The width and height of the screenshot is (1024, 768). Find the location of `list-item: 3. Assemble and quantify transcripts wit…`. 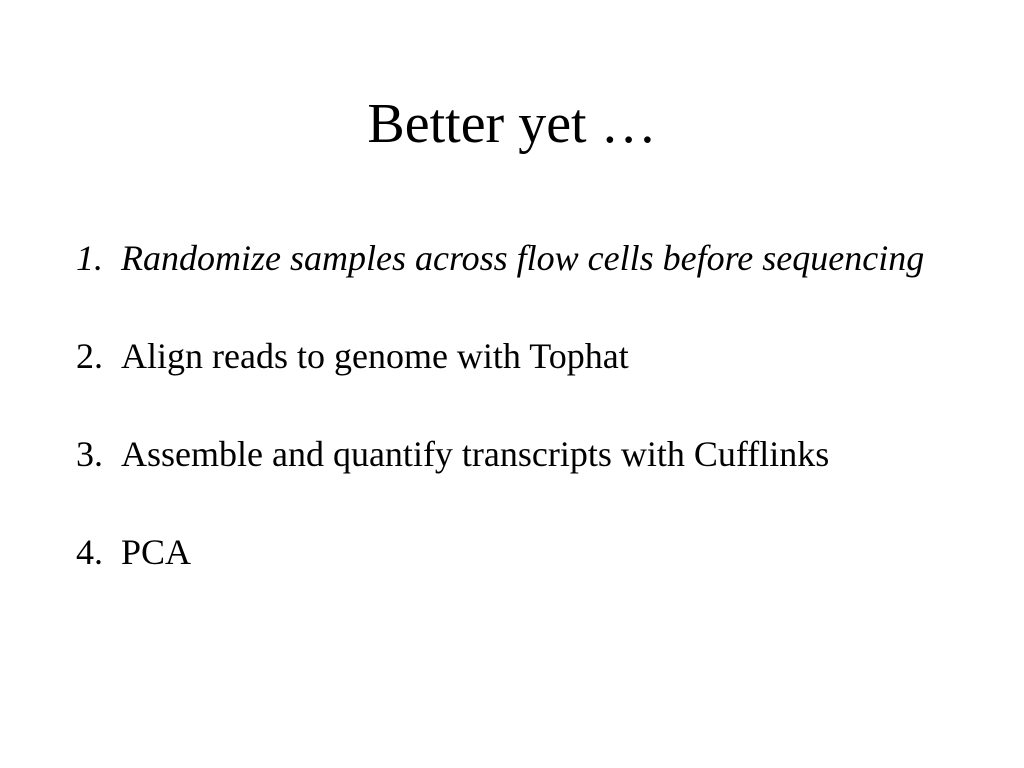

list-item: 3. Assemble and quantify transcripts wit… is located at coordinates (516, 454).